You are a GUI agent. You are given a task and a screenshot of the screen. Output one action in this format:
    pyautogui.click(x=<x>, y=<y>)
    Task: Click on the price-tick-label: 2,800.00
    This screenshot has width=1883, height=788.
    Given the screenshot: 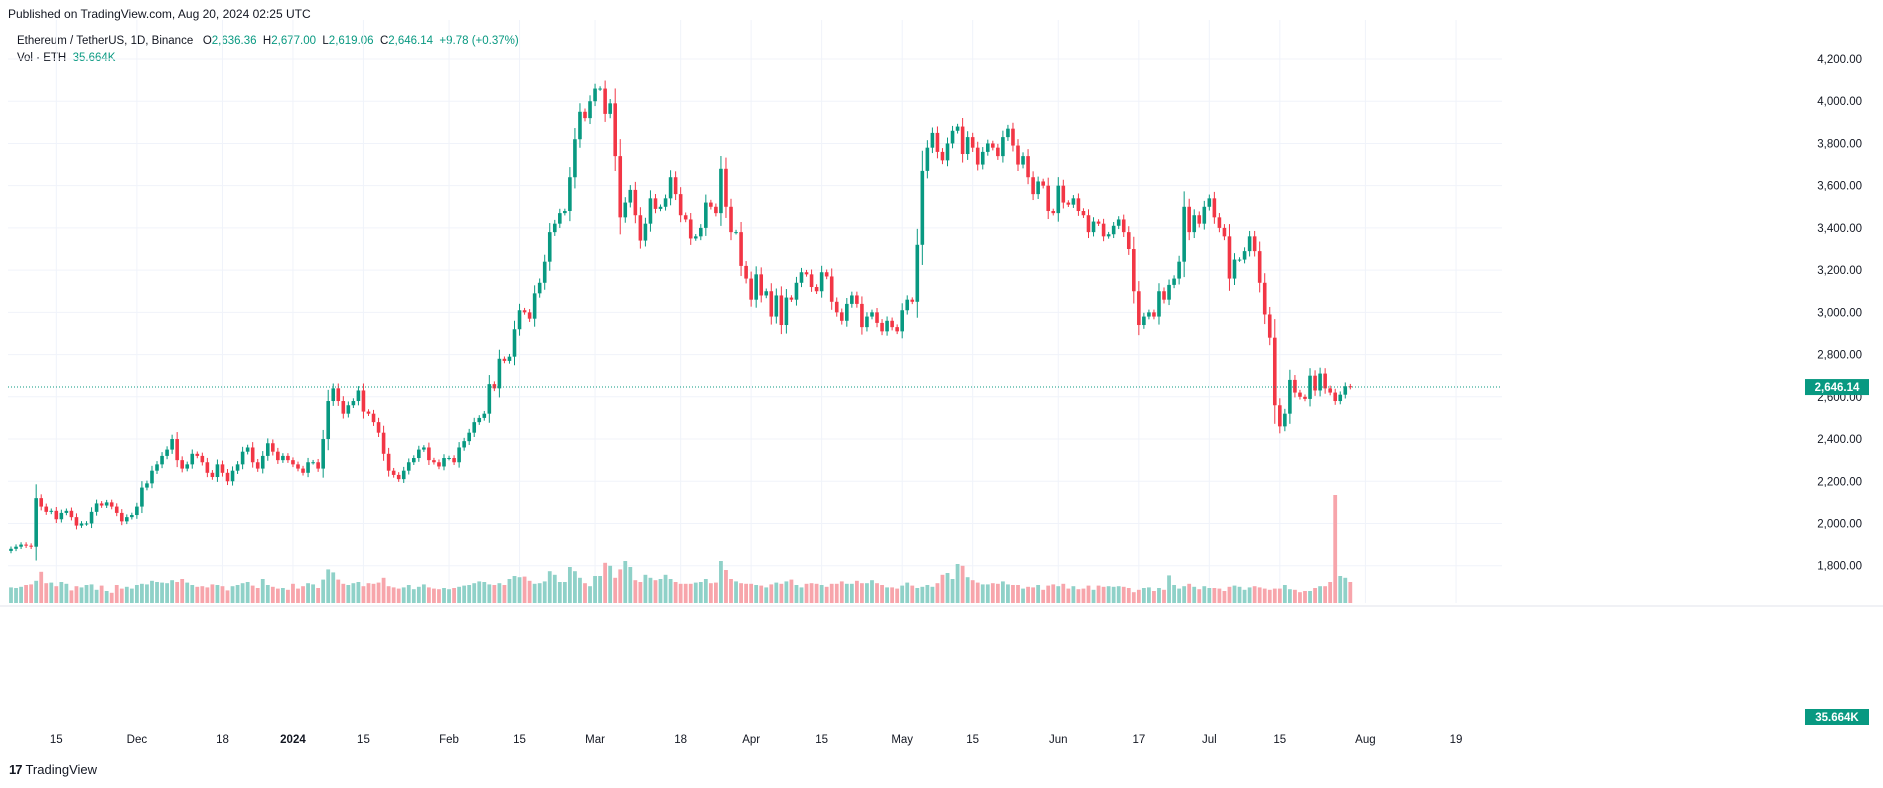 What is the action you would take?
    pyautogui.click(x=1839, y=356)
    